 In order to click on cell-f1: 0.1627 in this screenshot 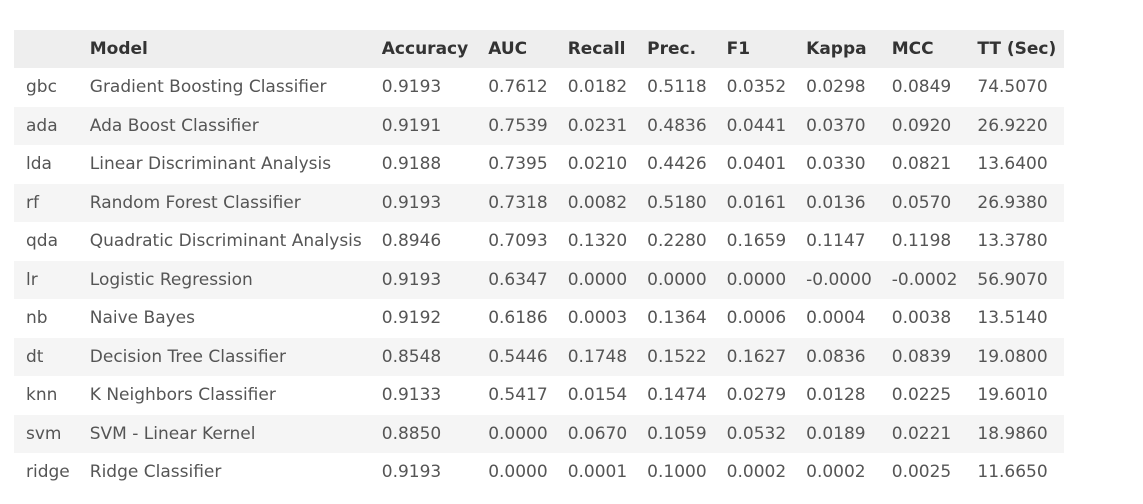, I will do `click(756, 356)`.